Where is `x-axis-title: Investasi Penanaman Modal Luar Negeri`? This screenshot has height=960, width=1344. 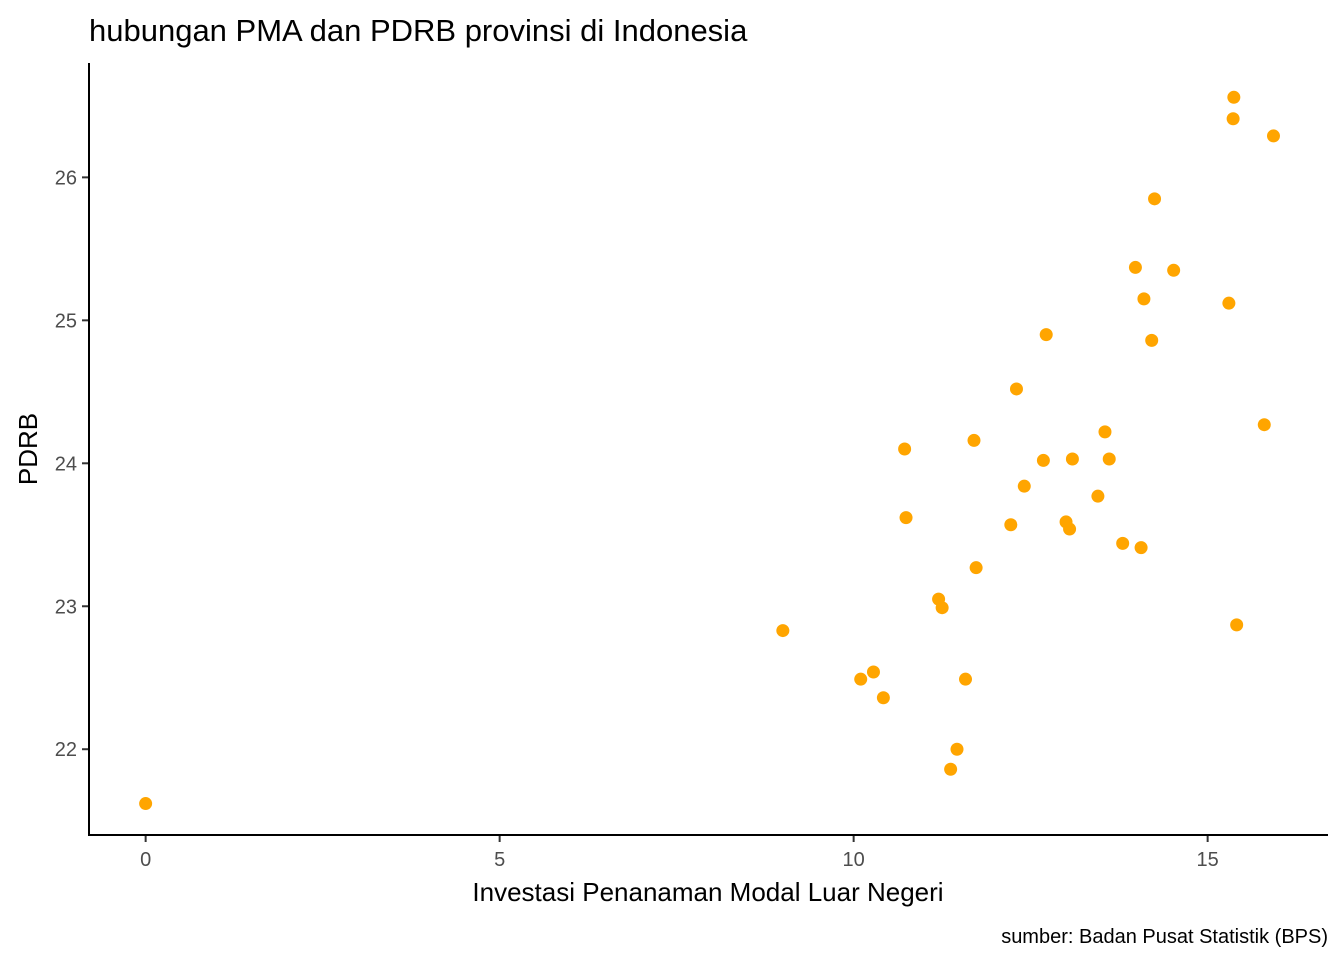
x-axis-title: Investasi Penanaman Modal Luar Negeri is located at coordinates (707, 892).